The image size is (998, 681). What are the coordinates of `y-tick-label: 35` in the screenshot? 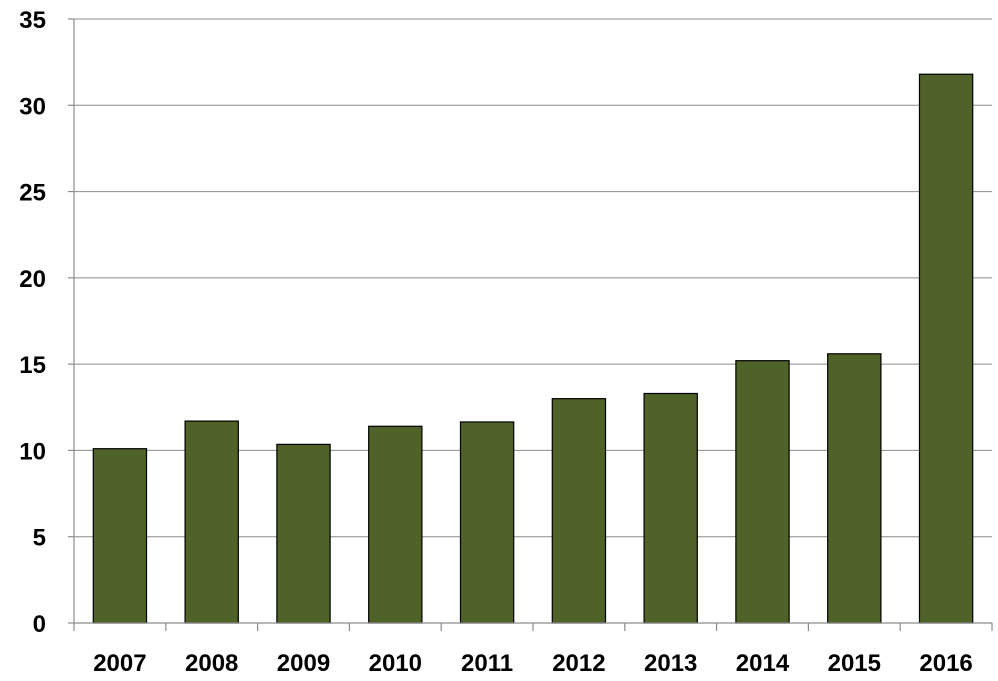 It's located at (32, 20).